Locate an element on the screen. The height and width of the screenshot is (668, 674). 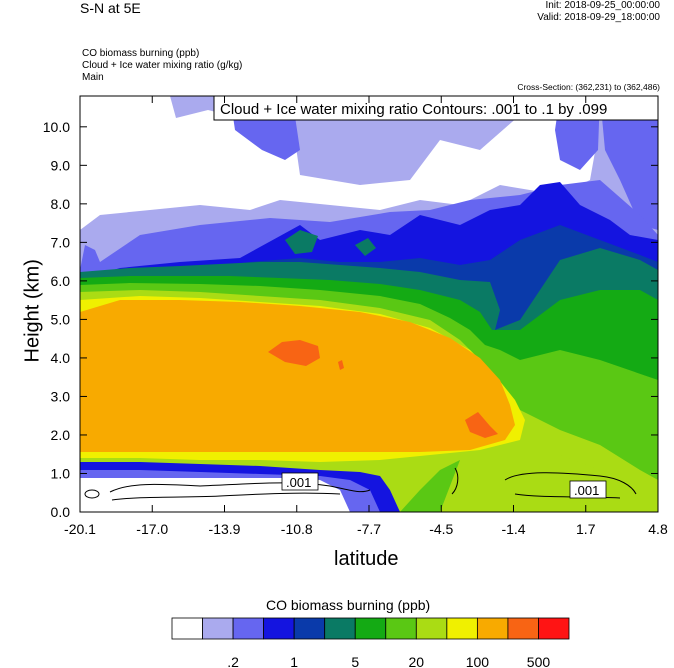
init-time: Init: 2018-09-25_00:00:00 is located at coordinates (602, 5).